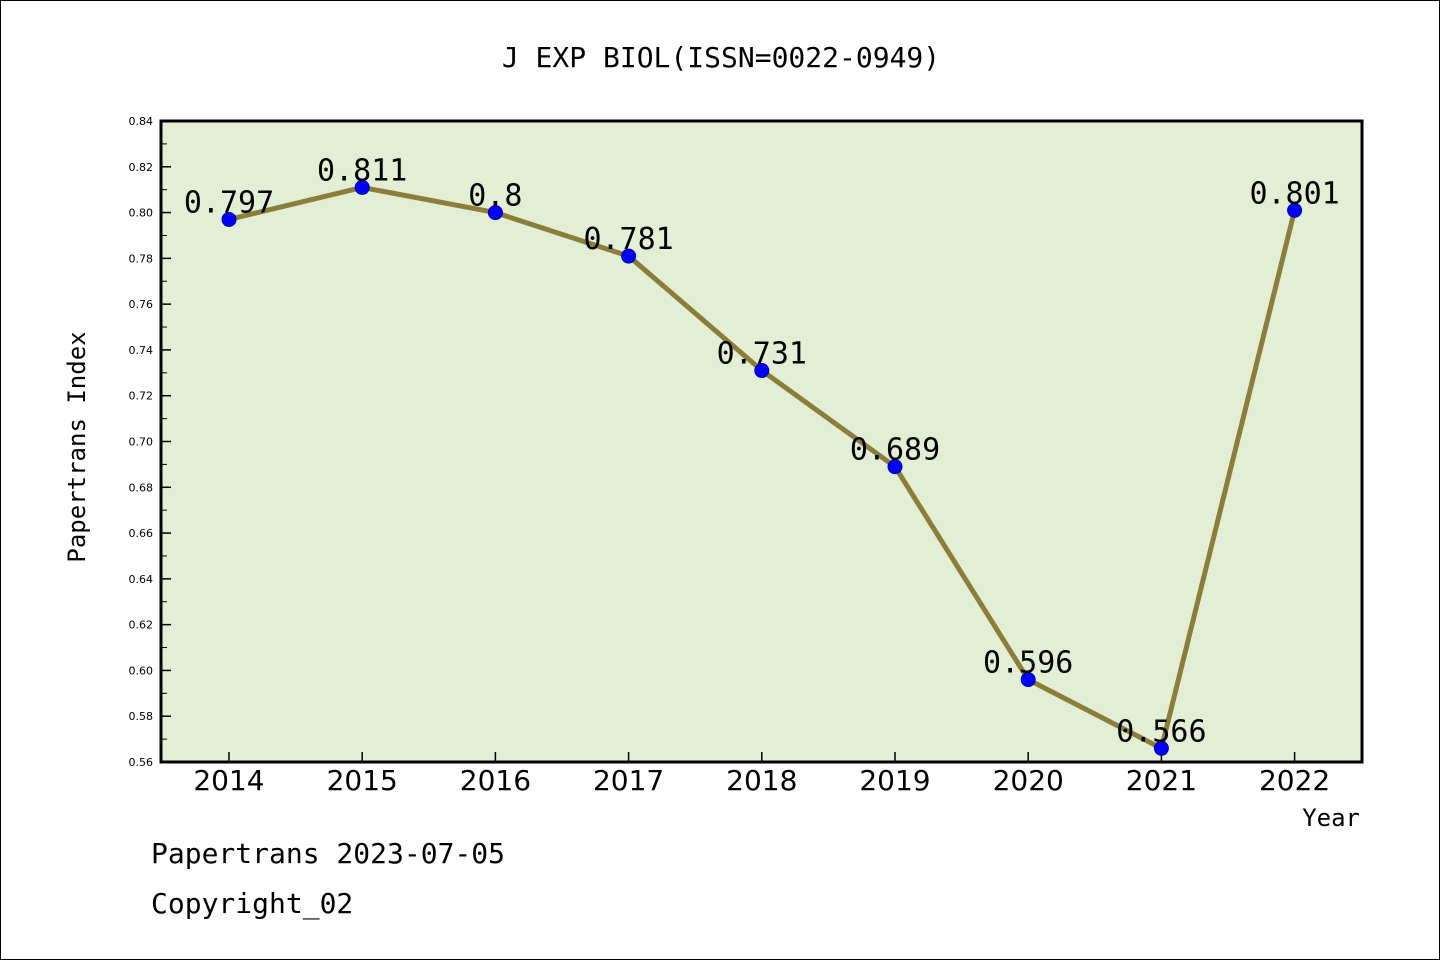 Image resolution: width=1440 pixels, height=961 pixels. Describe the element at coordinates (141, 716) in the screenshot. I see `y-tick-label: 0.58` at that location.